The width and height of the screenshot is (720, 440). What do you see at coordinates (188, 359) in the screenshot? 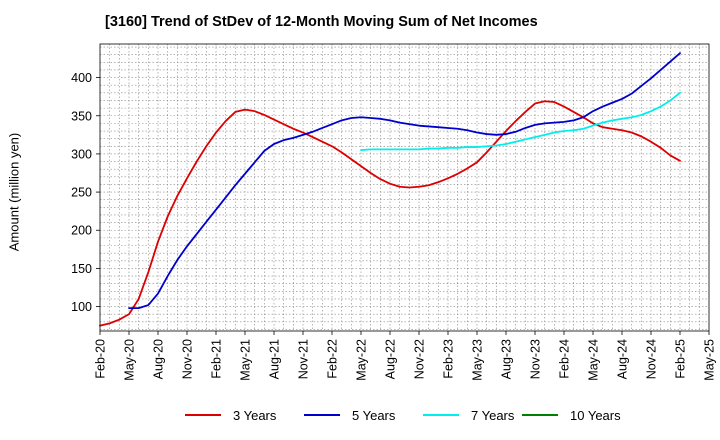
I see `x-tick-label: Nov-20` at bounding box center [188, 359].